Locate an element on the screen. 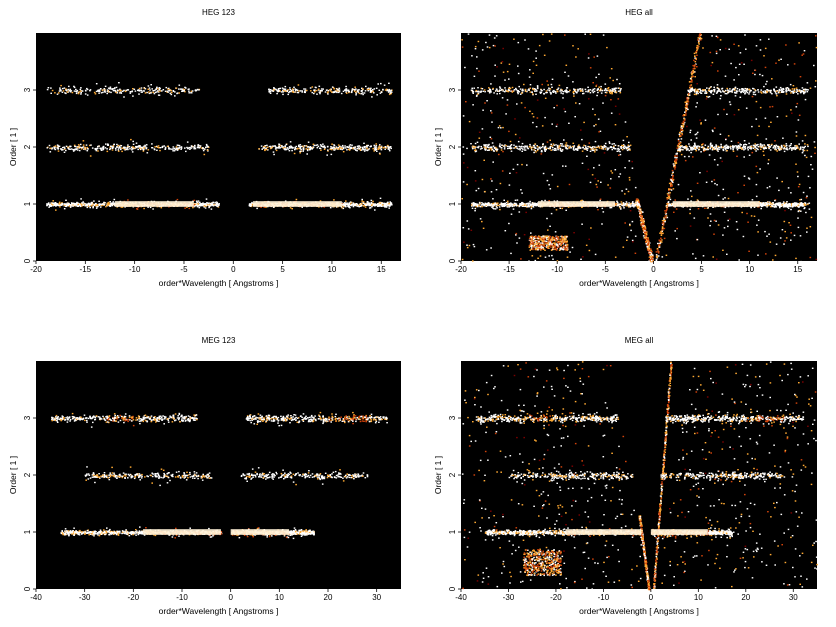  chart-title: HEG all is located at coordinates (639, 12).